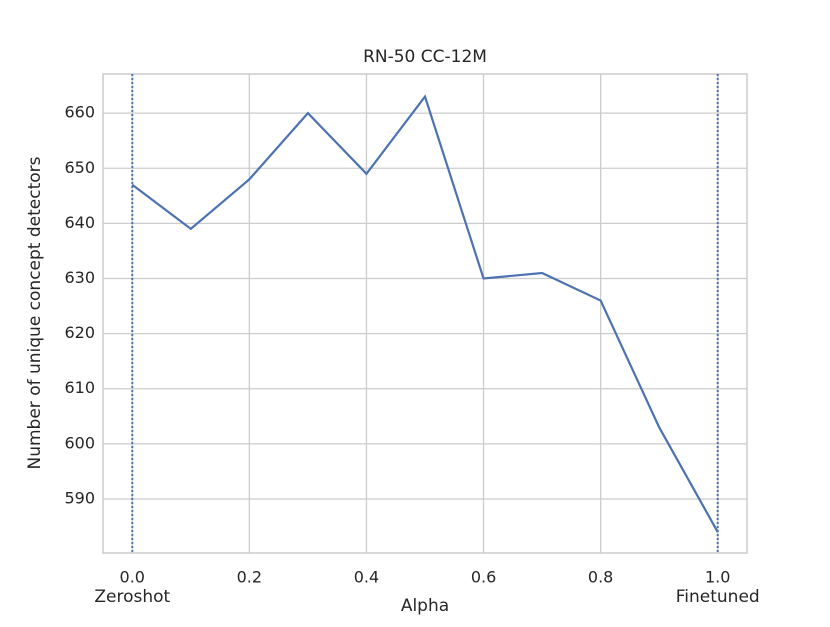 Image resolution: width=830 pixels, height=627 pixels. What do you see at coordinates (35, 312) in the screenshot?
I see `y-axis-label: Number of unique concept detectors` at bounding box center [35, 312].